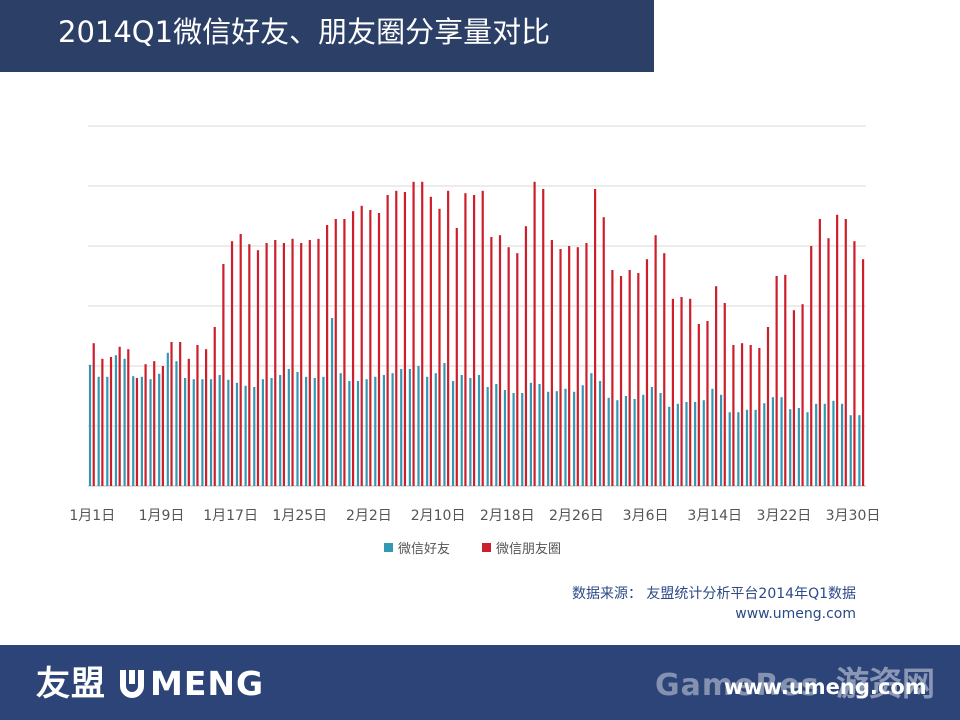  Describe the element at coordinates (71, 684) in the screenshot. I see `umeng-logo-cn: 友盟` at that location.